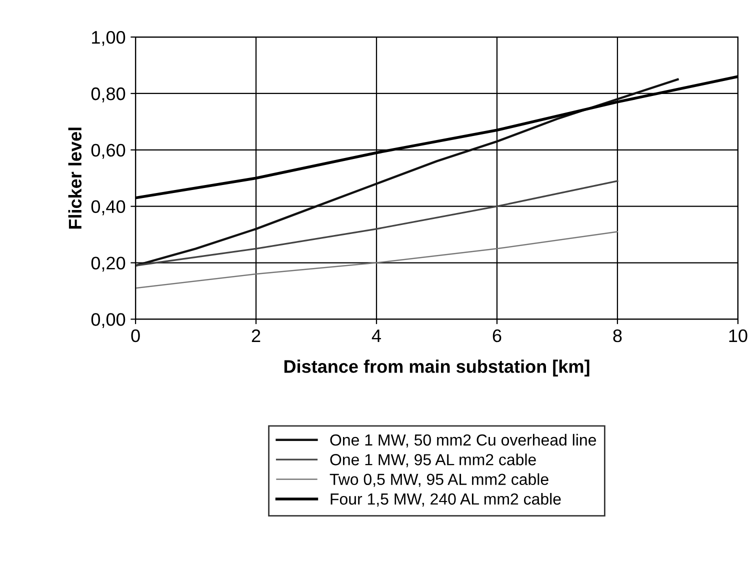 Image resolution: width=753 pixels, height=570 pixels. What do you see at coordinates (738, 335) in the screenshot?
I see `x-tick-label: 10` at bounding box center [738, 335].